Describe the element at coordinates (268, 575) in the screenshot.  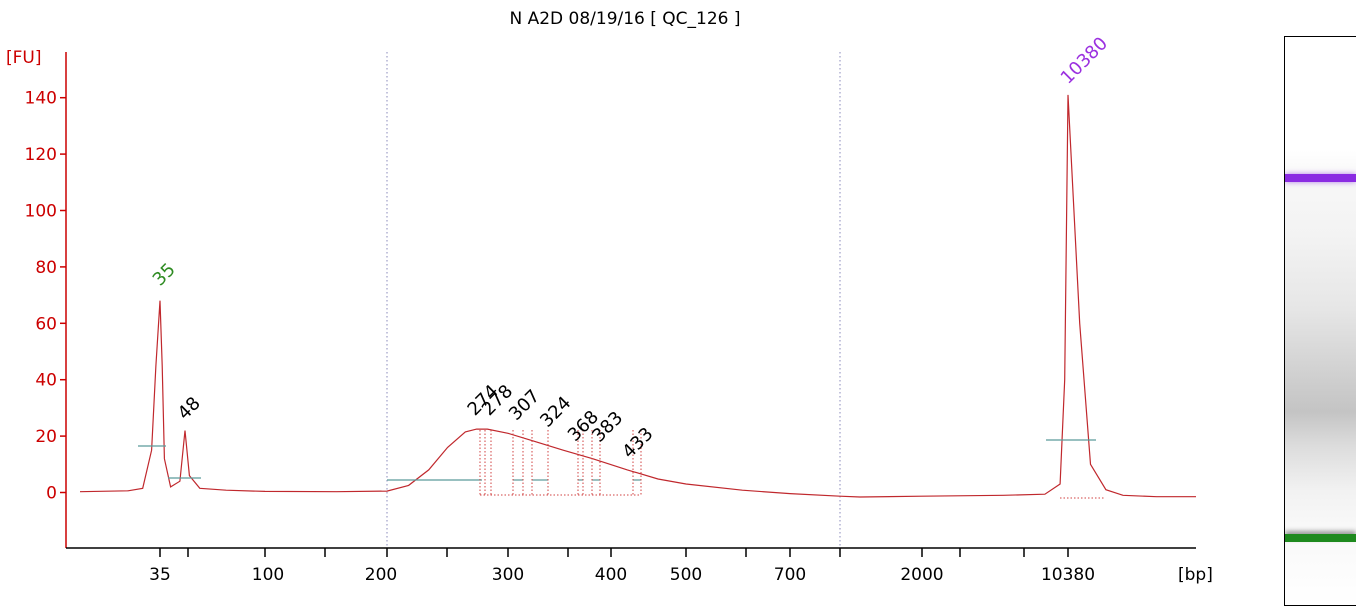
I see `x-tick-label: 100` at that location.